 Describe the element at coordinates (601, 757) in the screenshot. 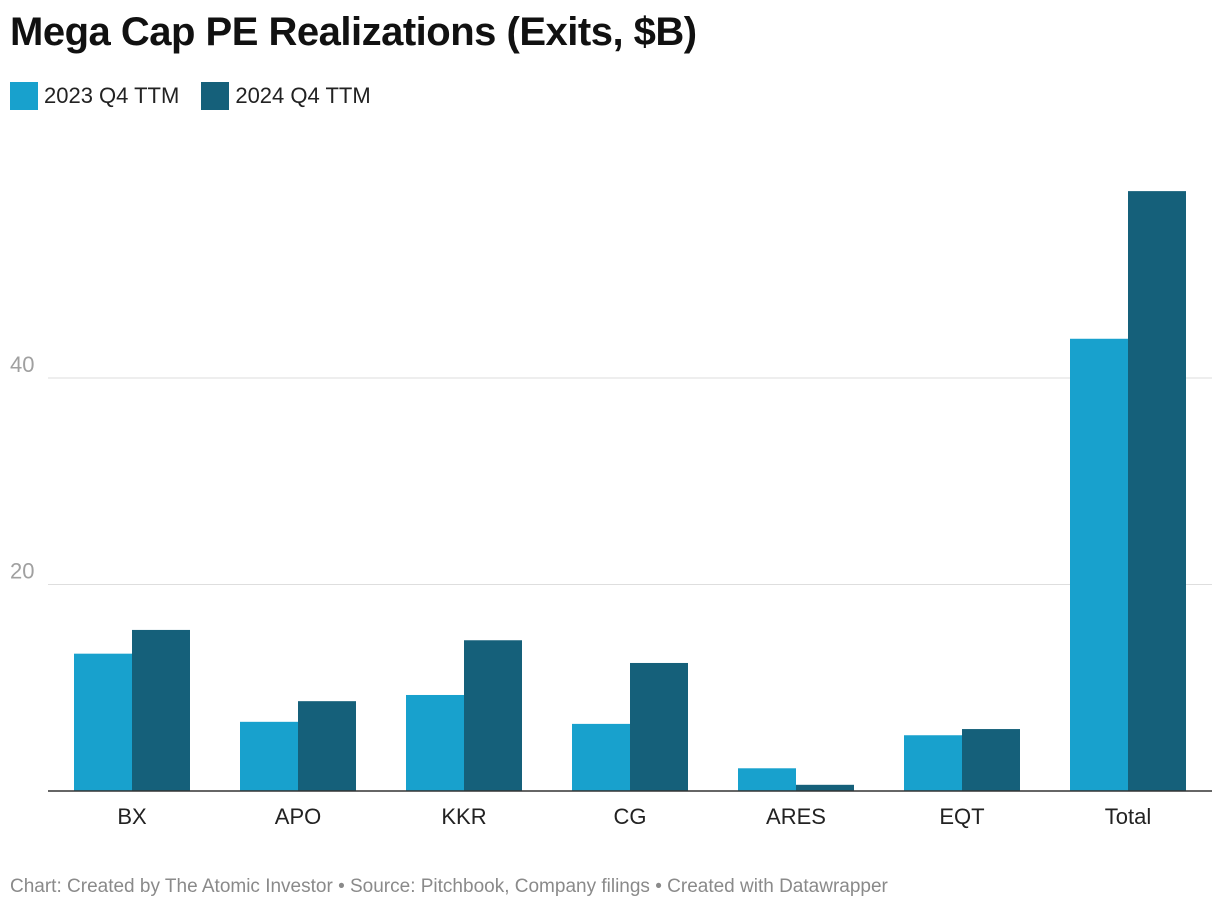

I see `bar-cg-2023` at that location.